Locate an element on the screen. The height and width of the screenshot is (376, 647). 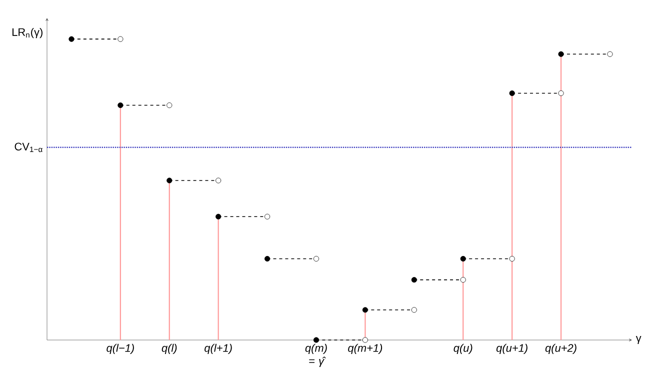
x-tick-label: q(m) = γ̂ is located at coordinates (316, 356).